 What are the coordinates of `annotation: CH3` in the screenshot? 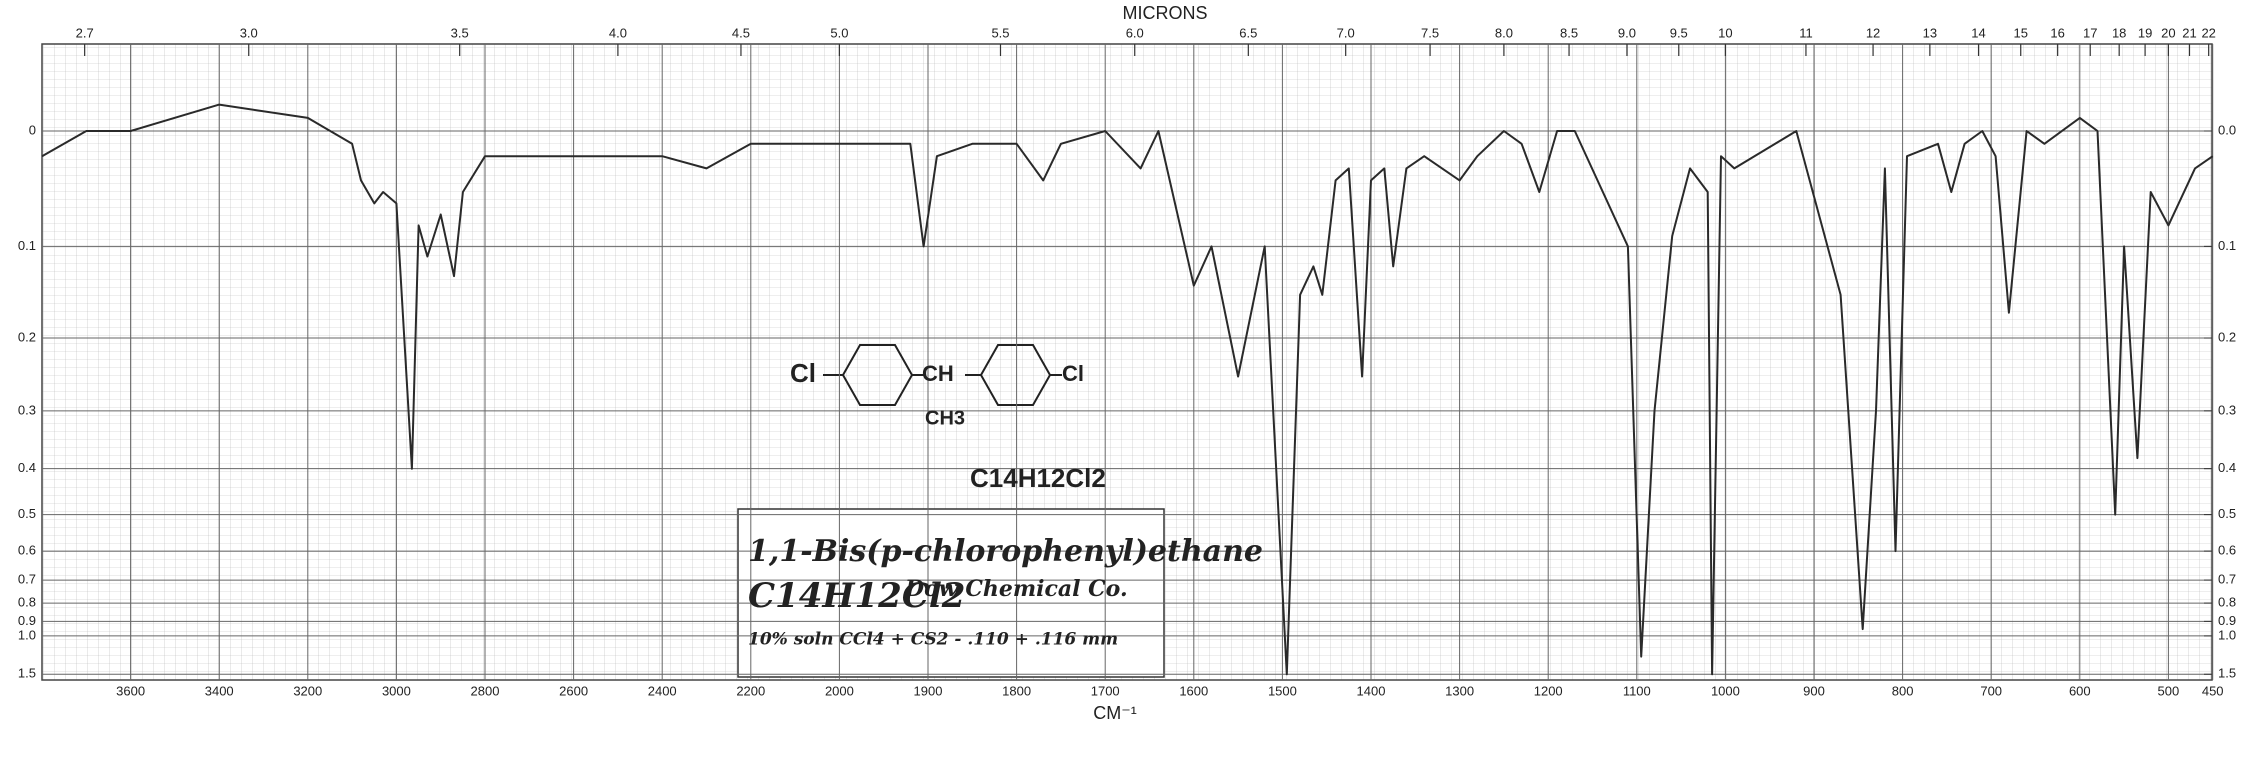 It's located at (945, 418).